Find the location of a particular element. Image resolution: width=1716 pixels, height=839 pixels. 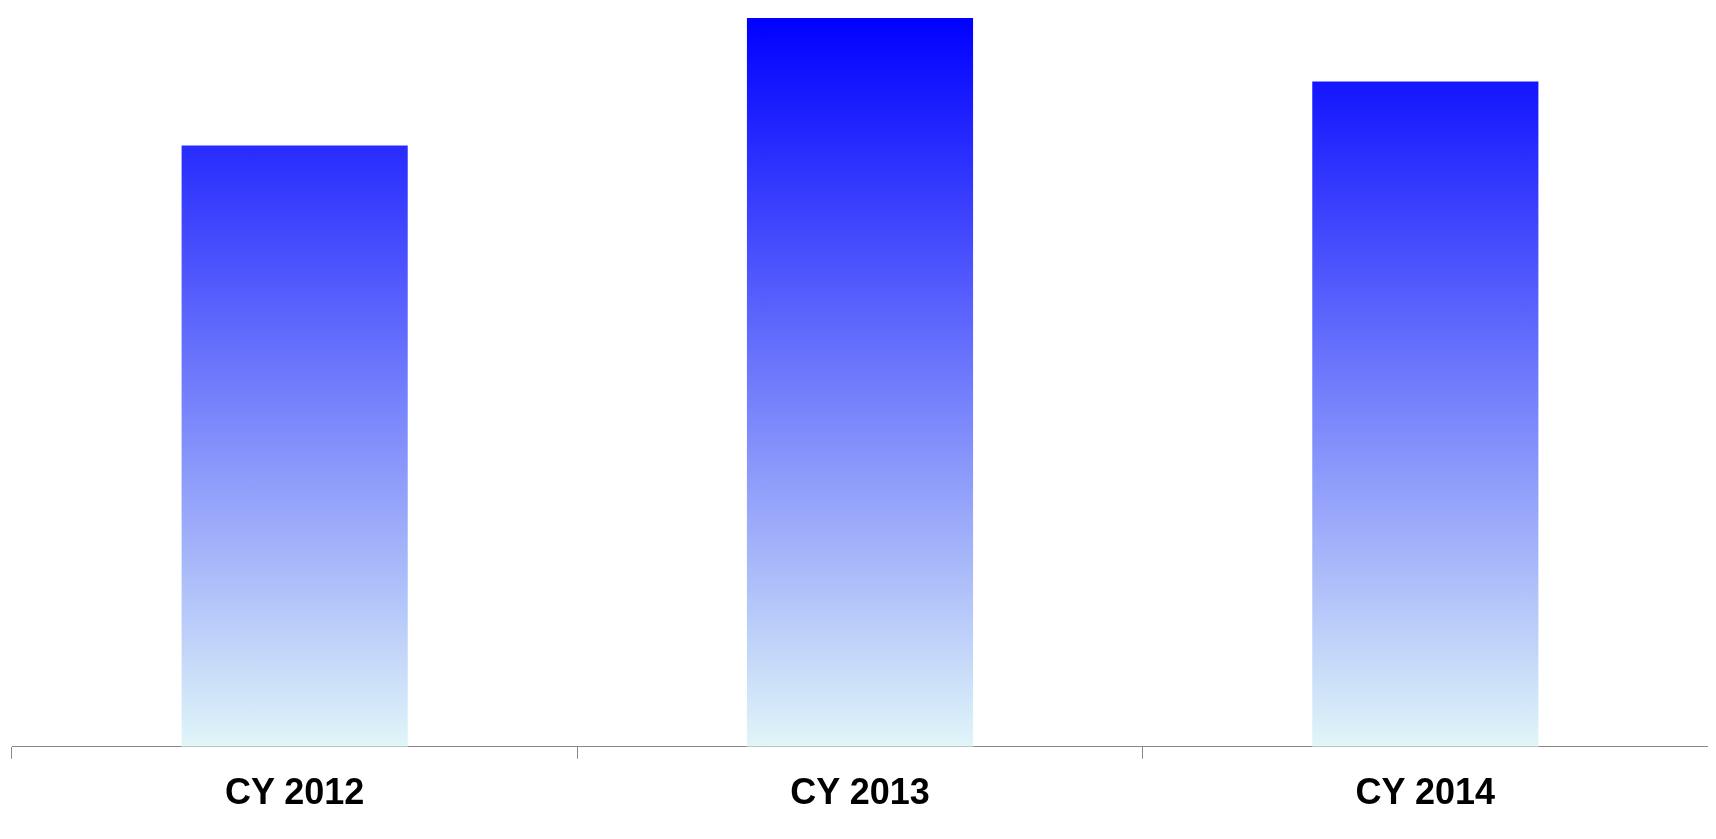

x-tick-label: CY 2014 is located at coordinates (1425, 792).